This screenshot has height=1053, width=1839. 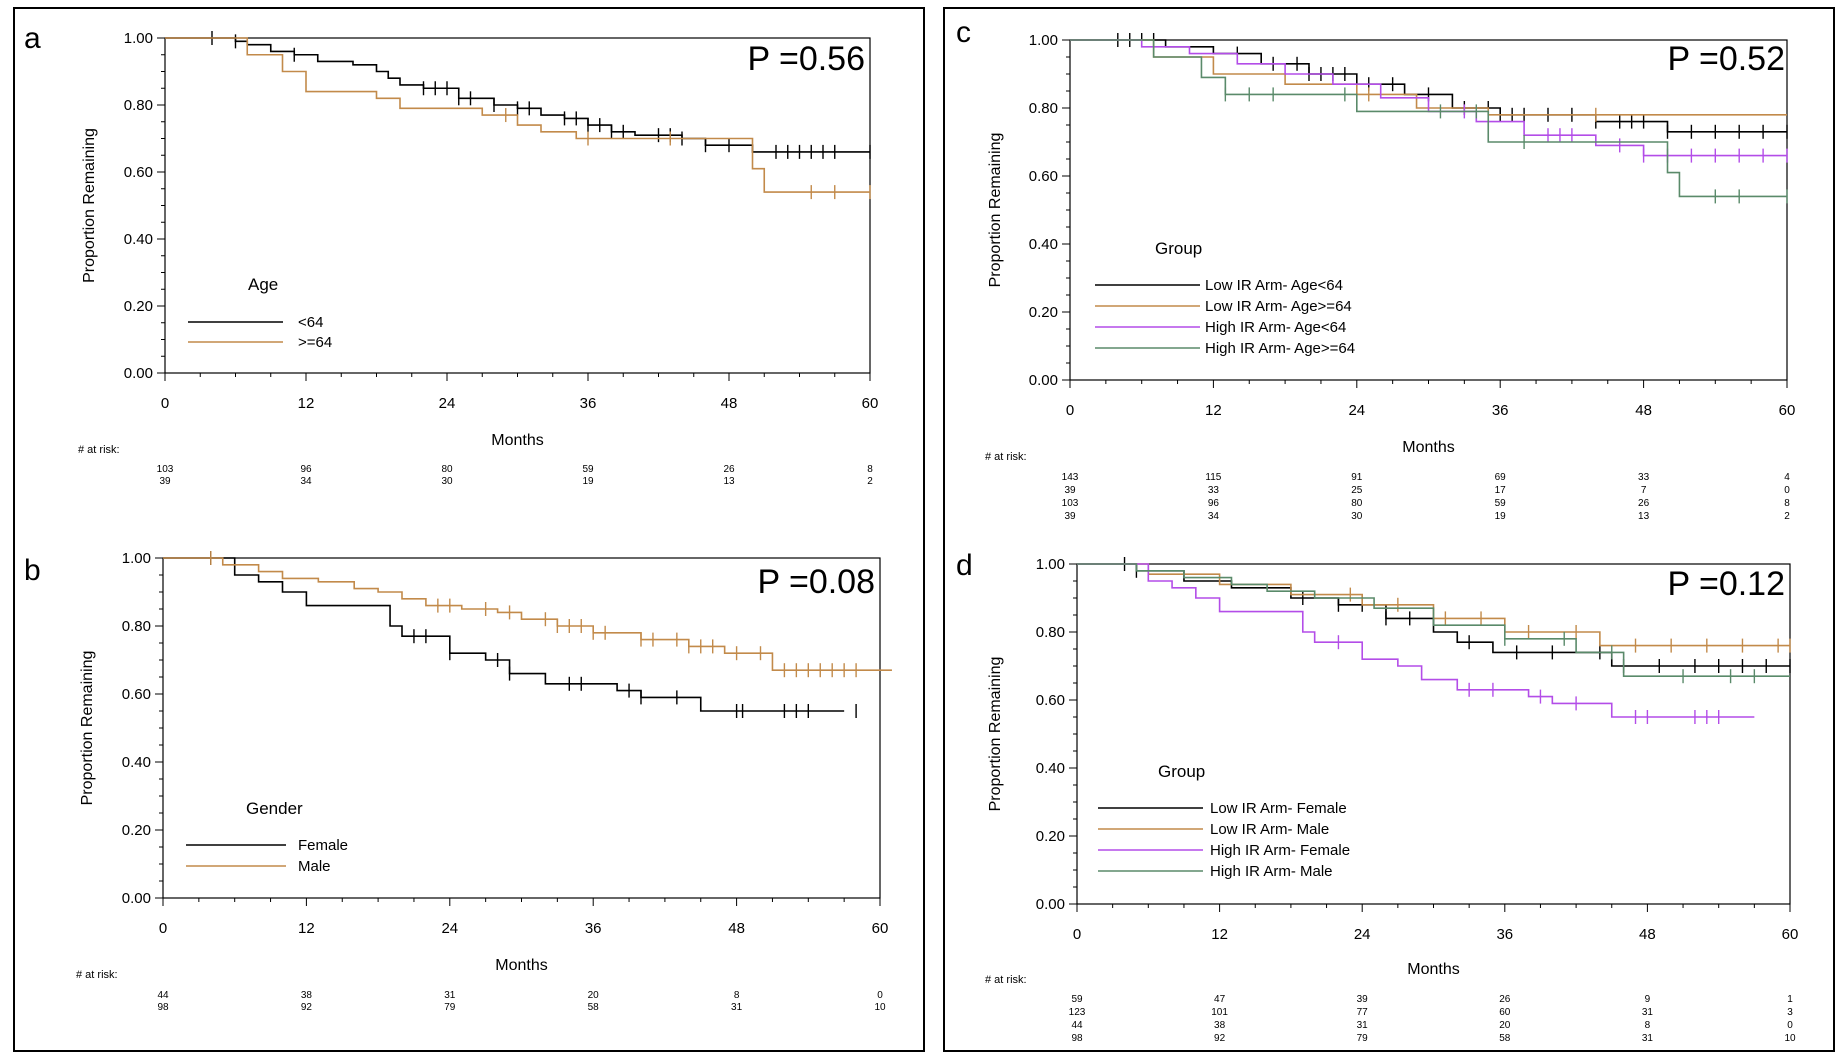 I want to click on plot-area-frame, so click(x=521, y=728).